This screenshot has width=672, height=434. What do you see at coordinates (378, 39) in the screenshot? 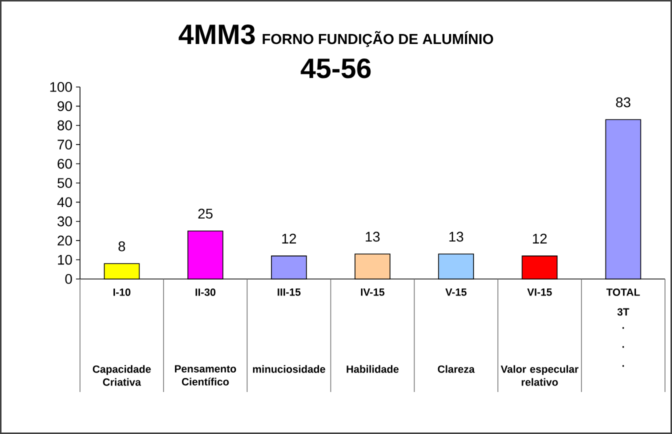
I see `chart-subtitle: FORNO FUNDIÇÃO DE ALUMÍNIO` at bounding box center [378, 39].